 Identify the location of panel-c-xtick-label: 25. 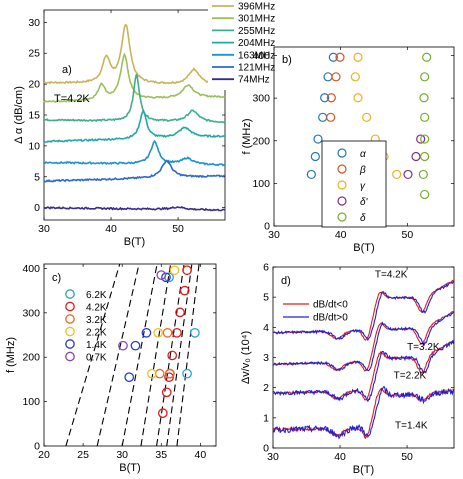
(83, 455).